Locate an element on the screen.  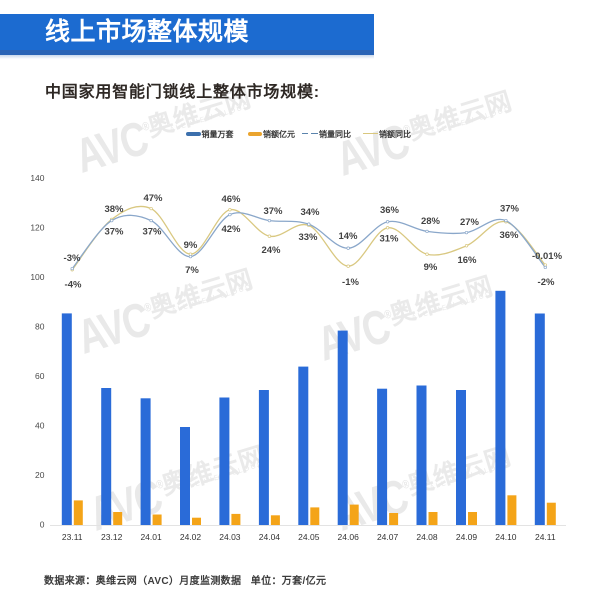
svg-text: 24.07 is located at coordinates (388, 537).